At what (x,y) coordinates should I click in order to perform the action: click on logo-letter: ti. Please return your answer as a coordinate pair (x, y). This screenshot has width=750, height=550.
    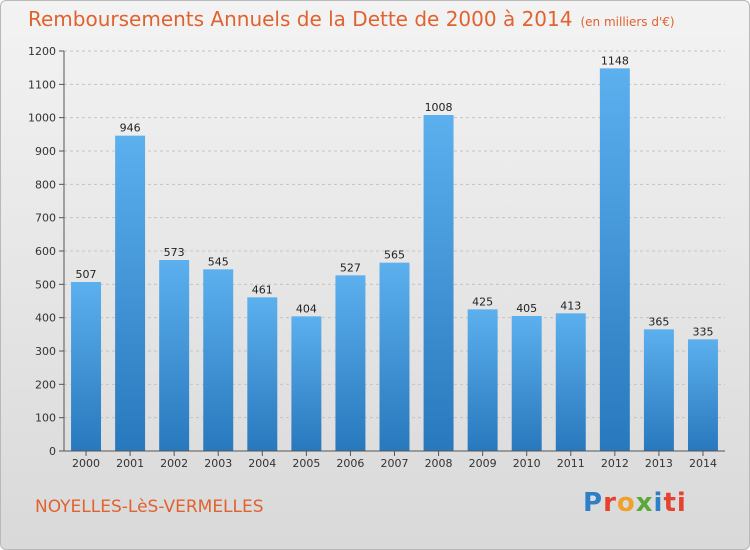
    Looking at the image, I should click on (675, 503).